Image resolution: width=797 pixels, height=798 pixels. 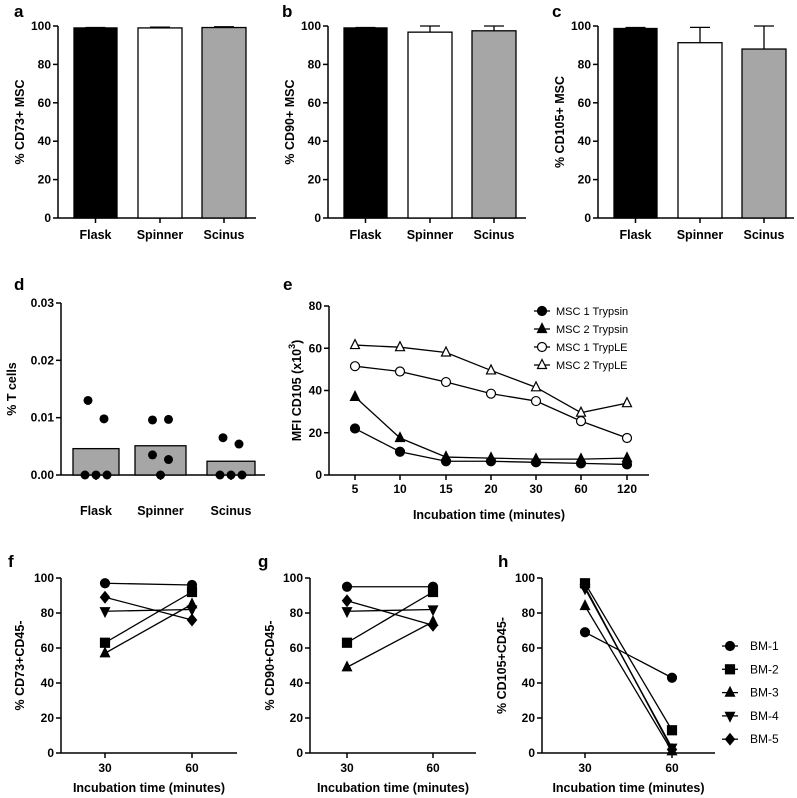 I want to click on y-axis-label: MFI CD105 (x103), so click(x=295, y=391).